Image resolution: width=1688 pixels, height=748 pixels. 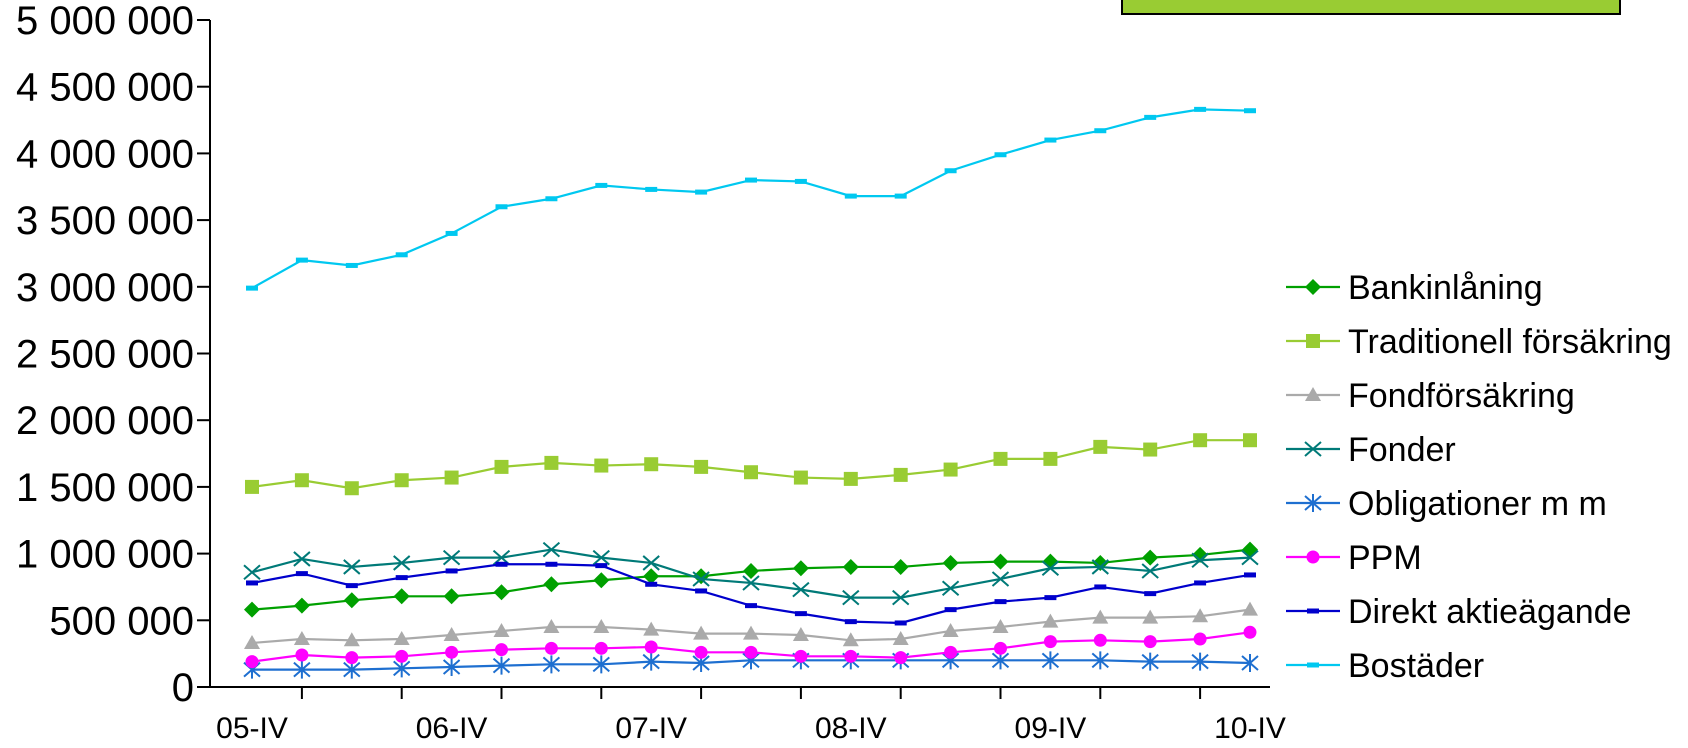 I want to click on legend-label: Fondförsäkring, so click(x=1461, y=396).